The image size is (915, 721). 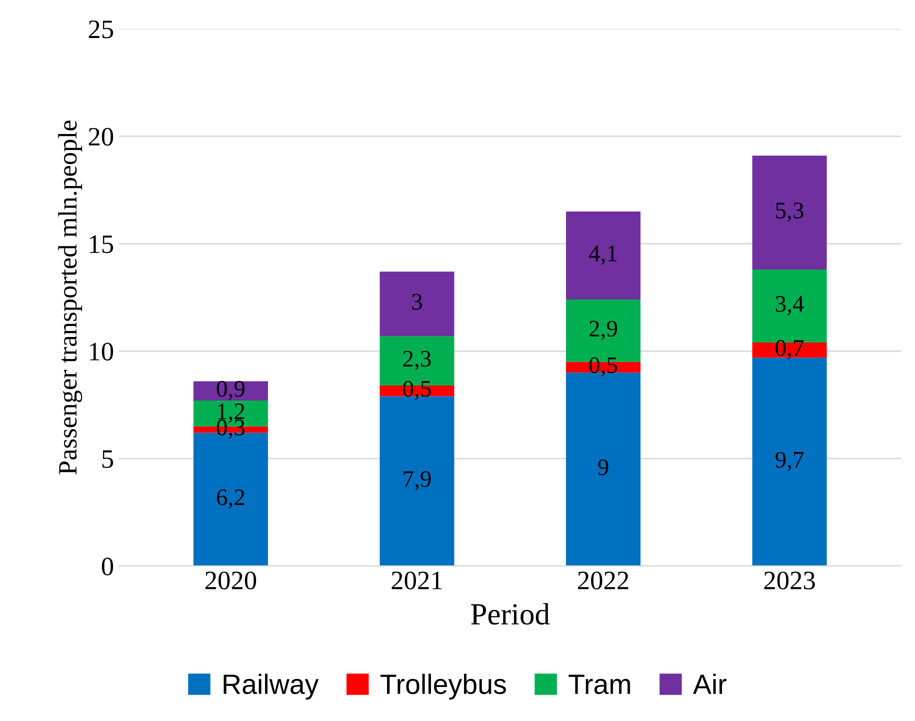 I want to click on data-label: 7,9, so click(x=417, y=480).